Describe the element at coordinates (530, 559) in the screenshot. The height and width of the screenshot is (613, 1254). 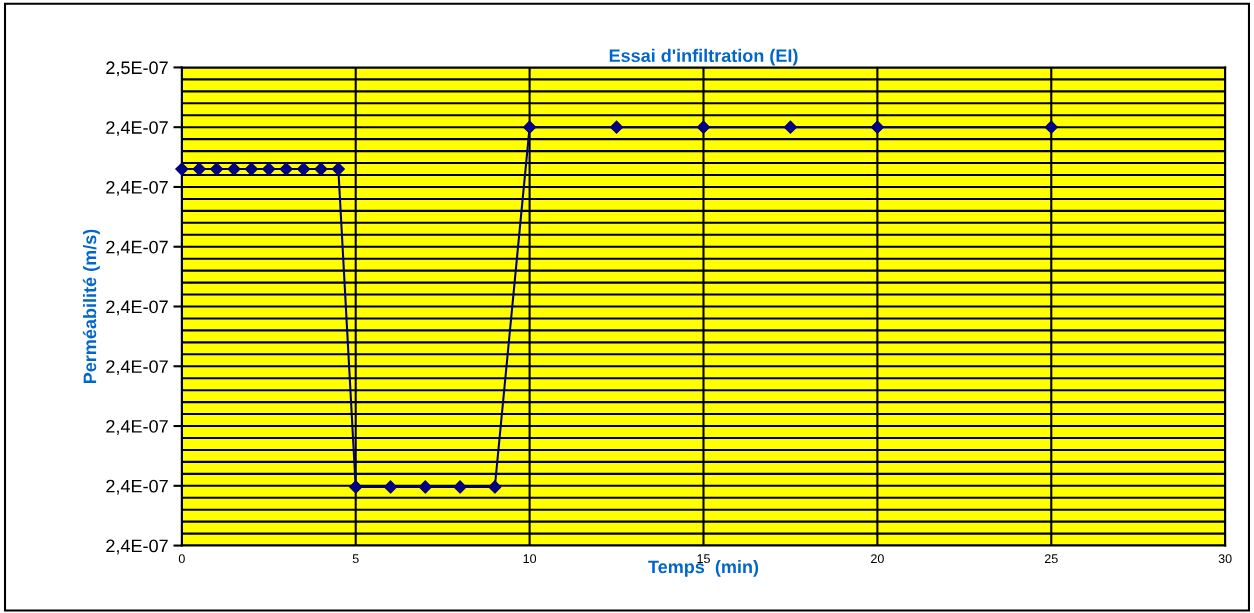
I see `x-tick-label: 10` at that location.